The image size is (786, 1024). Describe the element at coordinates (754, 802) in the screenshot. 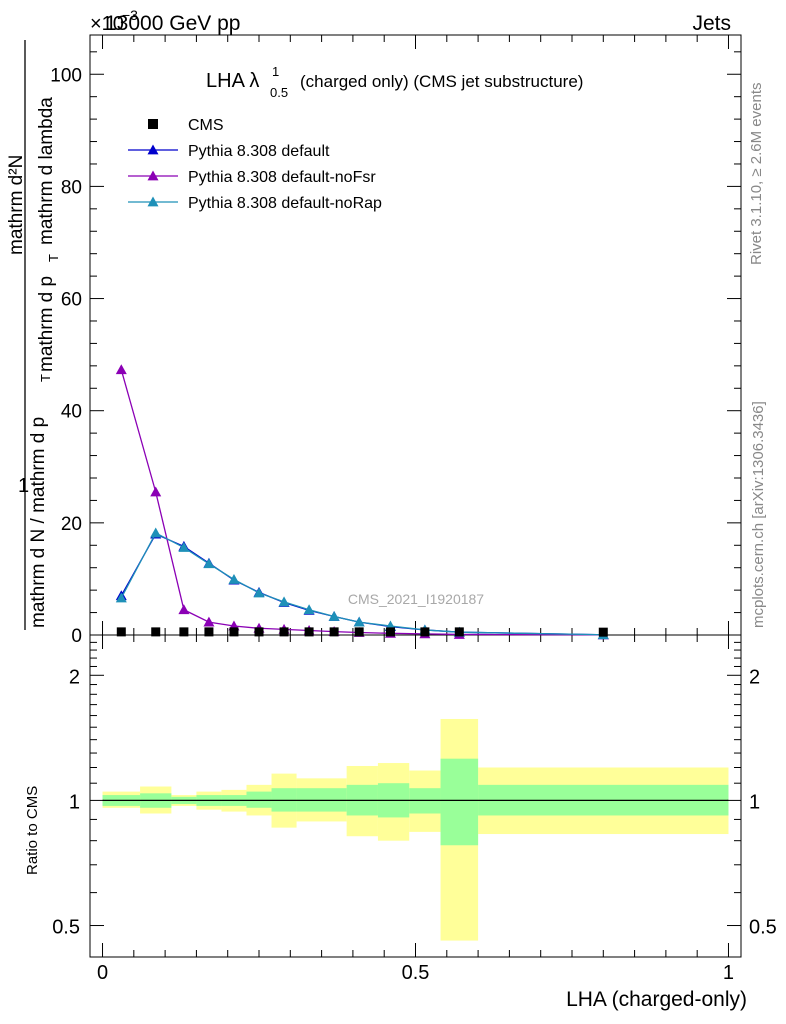

I see `ratio-ytick-label-right: 1` at that location.